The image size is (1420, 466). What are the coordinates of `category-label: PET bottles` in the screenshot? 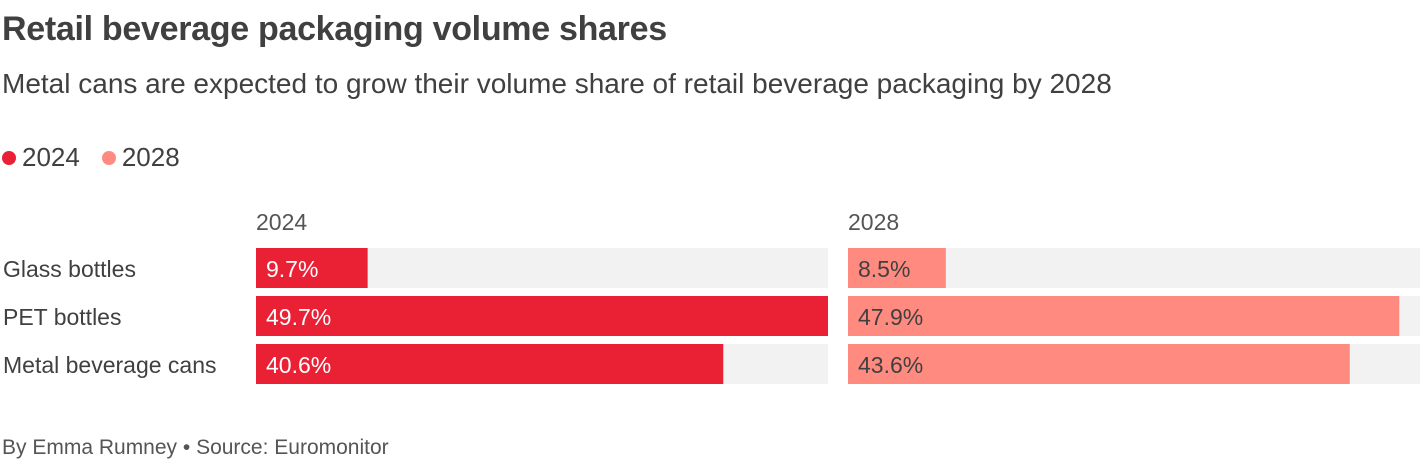 It's located at (62, 317).